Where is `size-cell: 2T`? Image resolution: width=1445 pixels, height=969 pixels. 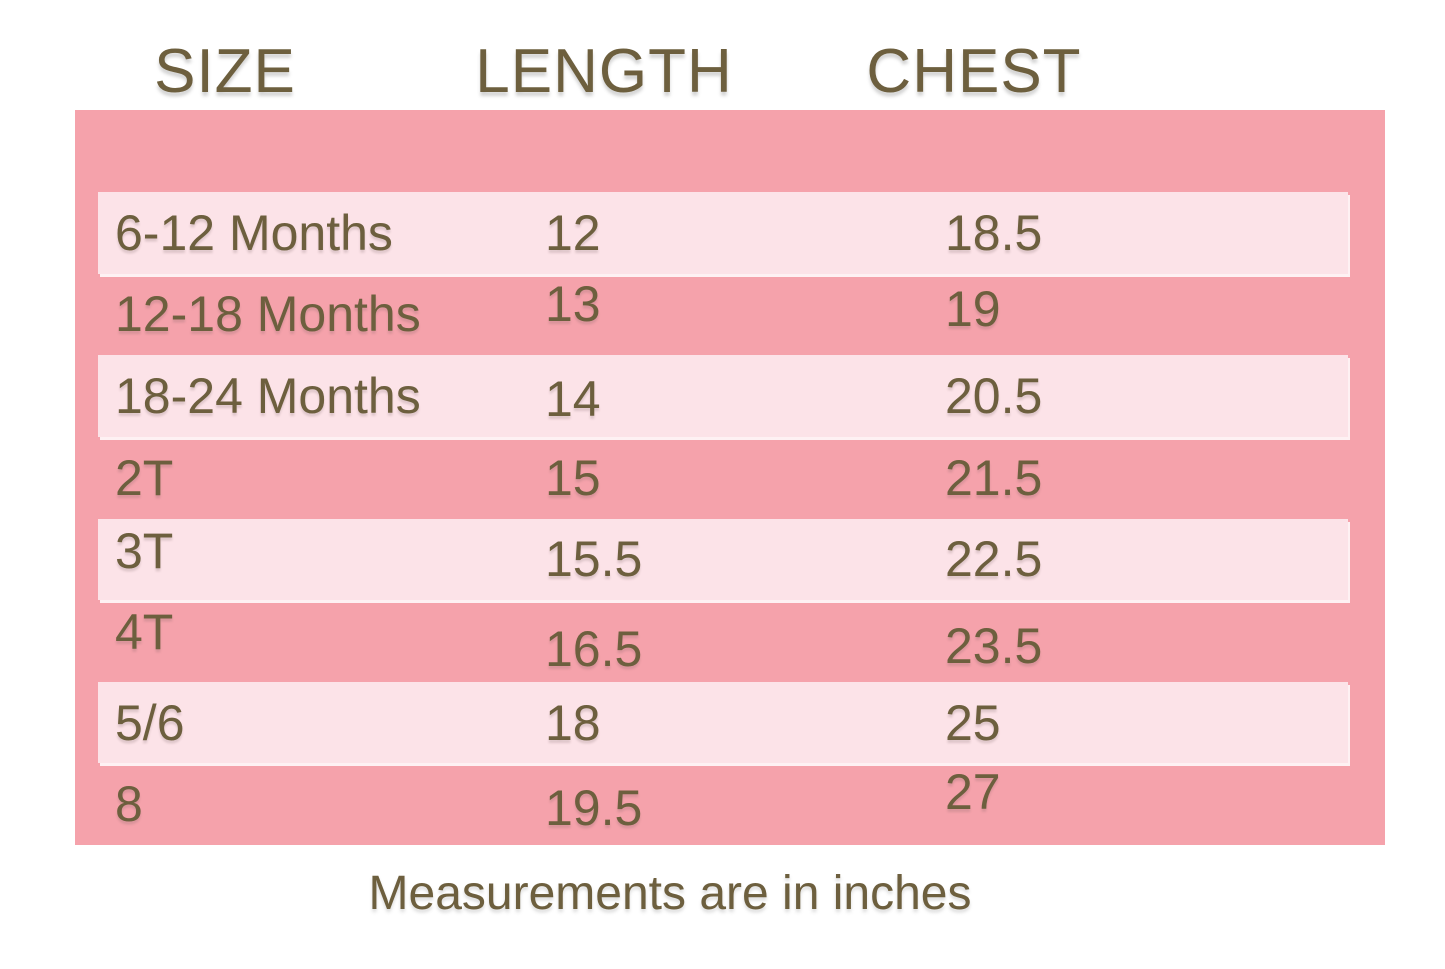
size-cell: 2T is located at coordinates (144, 477).